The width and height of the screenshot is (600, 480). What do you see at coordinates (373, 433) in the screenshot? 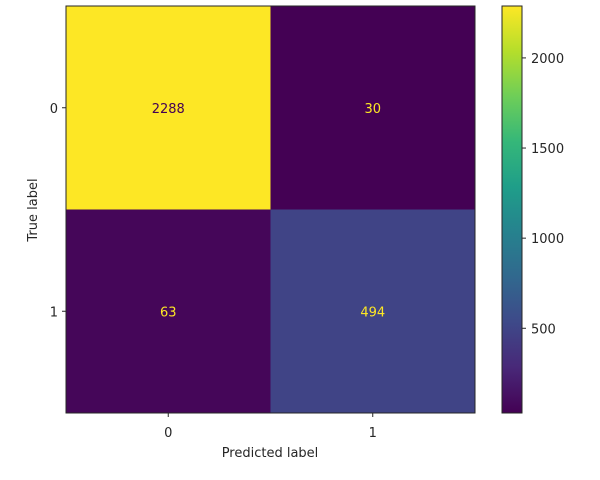
I see `x-tick-label: 1` at bounding box center [373, 433].